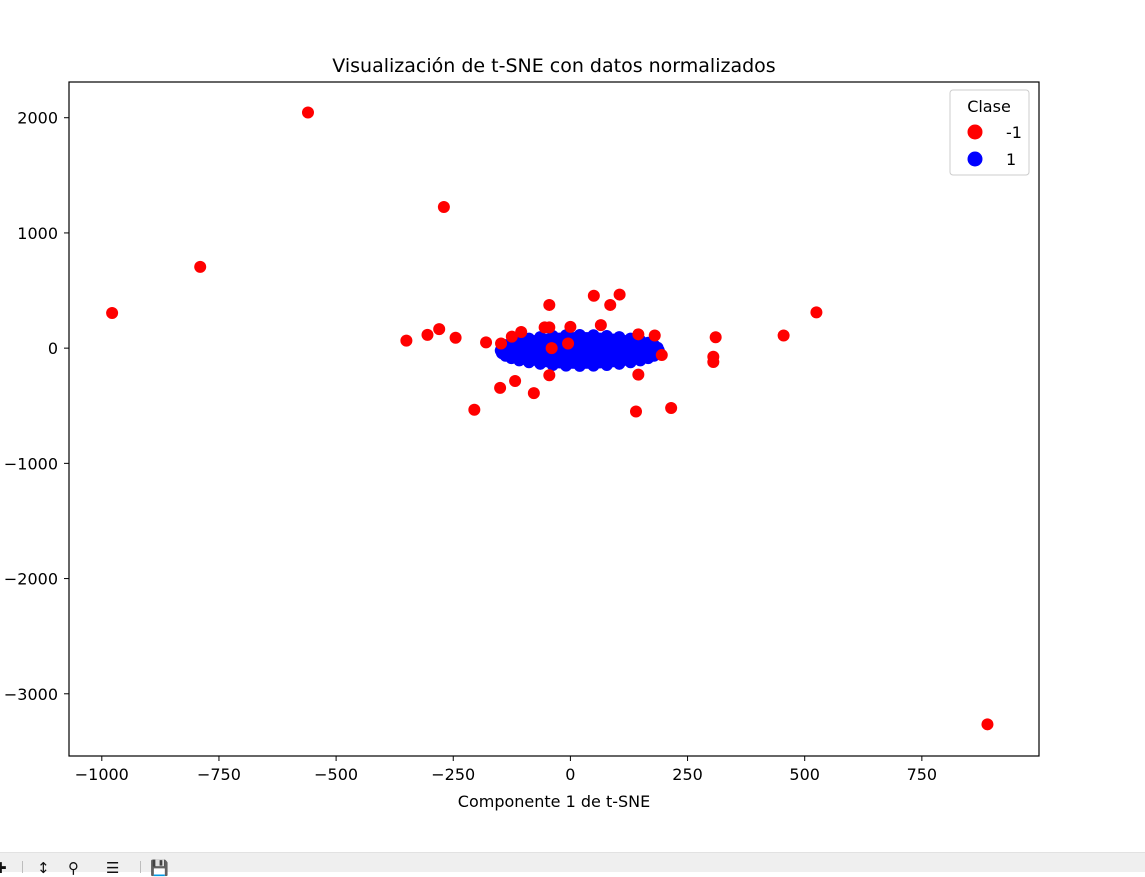 This screenshot has width=1145, height=877. What do you see at coordinates (102, 774) in the screenshot?
I see `x-tick-label: −1000` at bounding box center [102, 774].